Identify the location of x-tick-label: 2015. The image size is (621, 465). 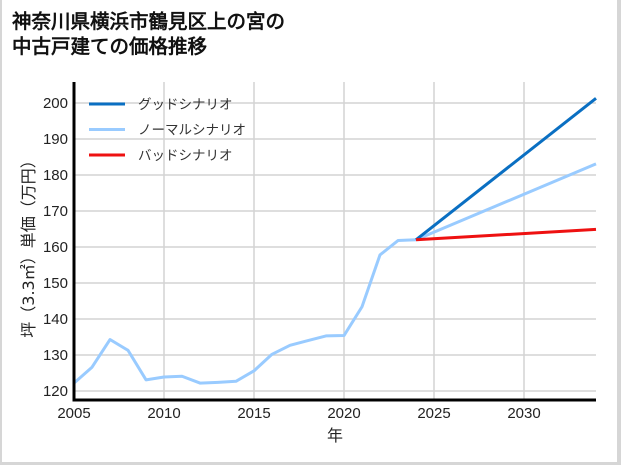
(253, 413).